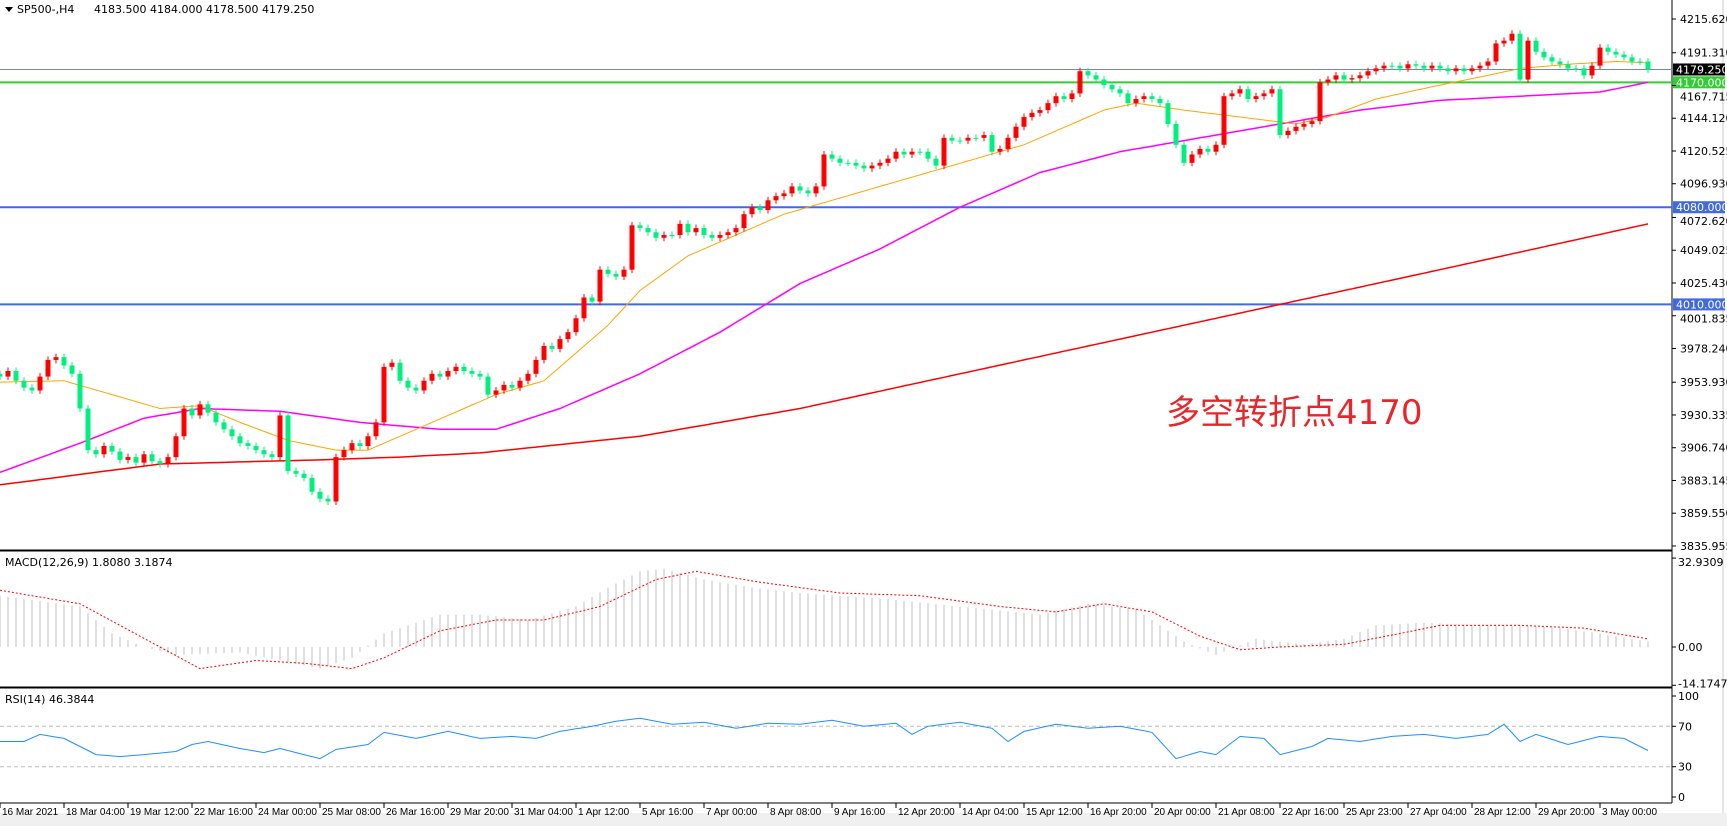  Describe the element at coordinates (1701, 69) in the screenshot. I see `level-tag-label: 4179.250` at that location.